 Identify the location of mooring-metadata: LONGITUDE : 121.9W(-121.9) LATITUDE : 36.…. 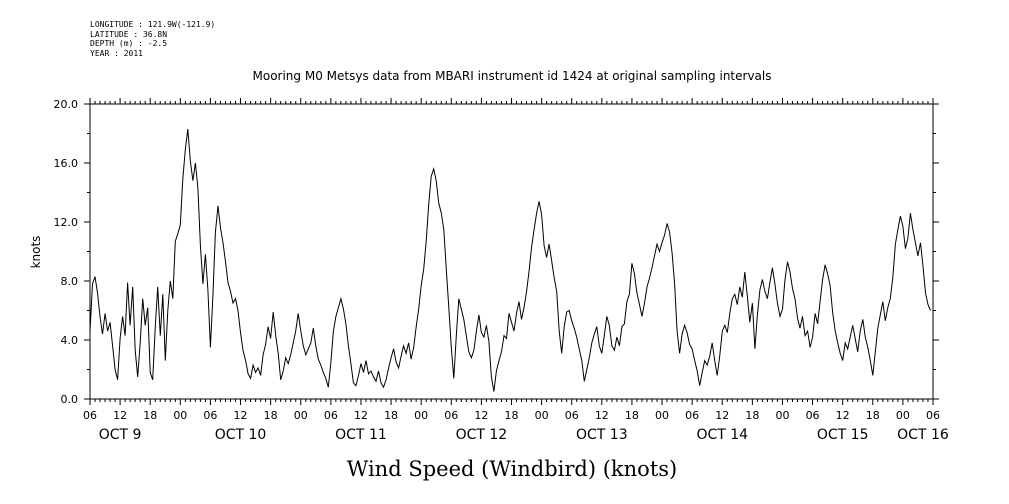
(152, 39).